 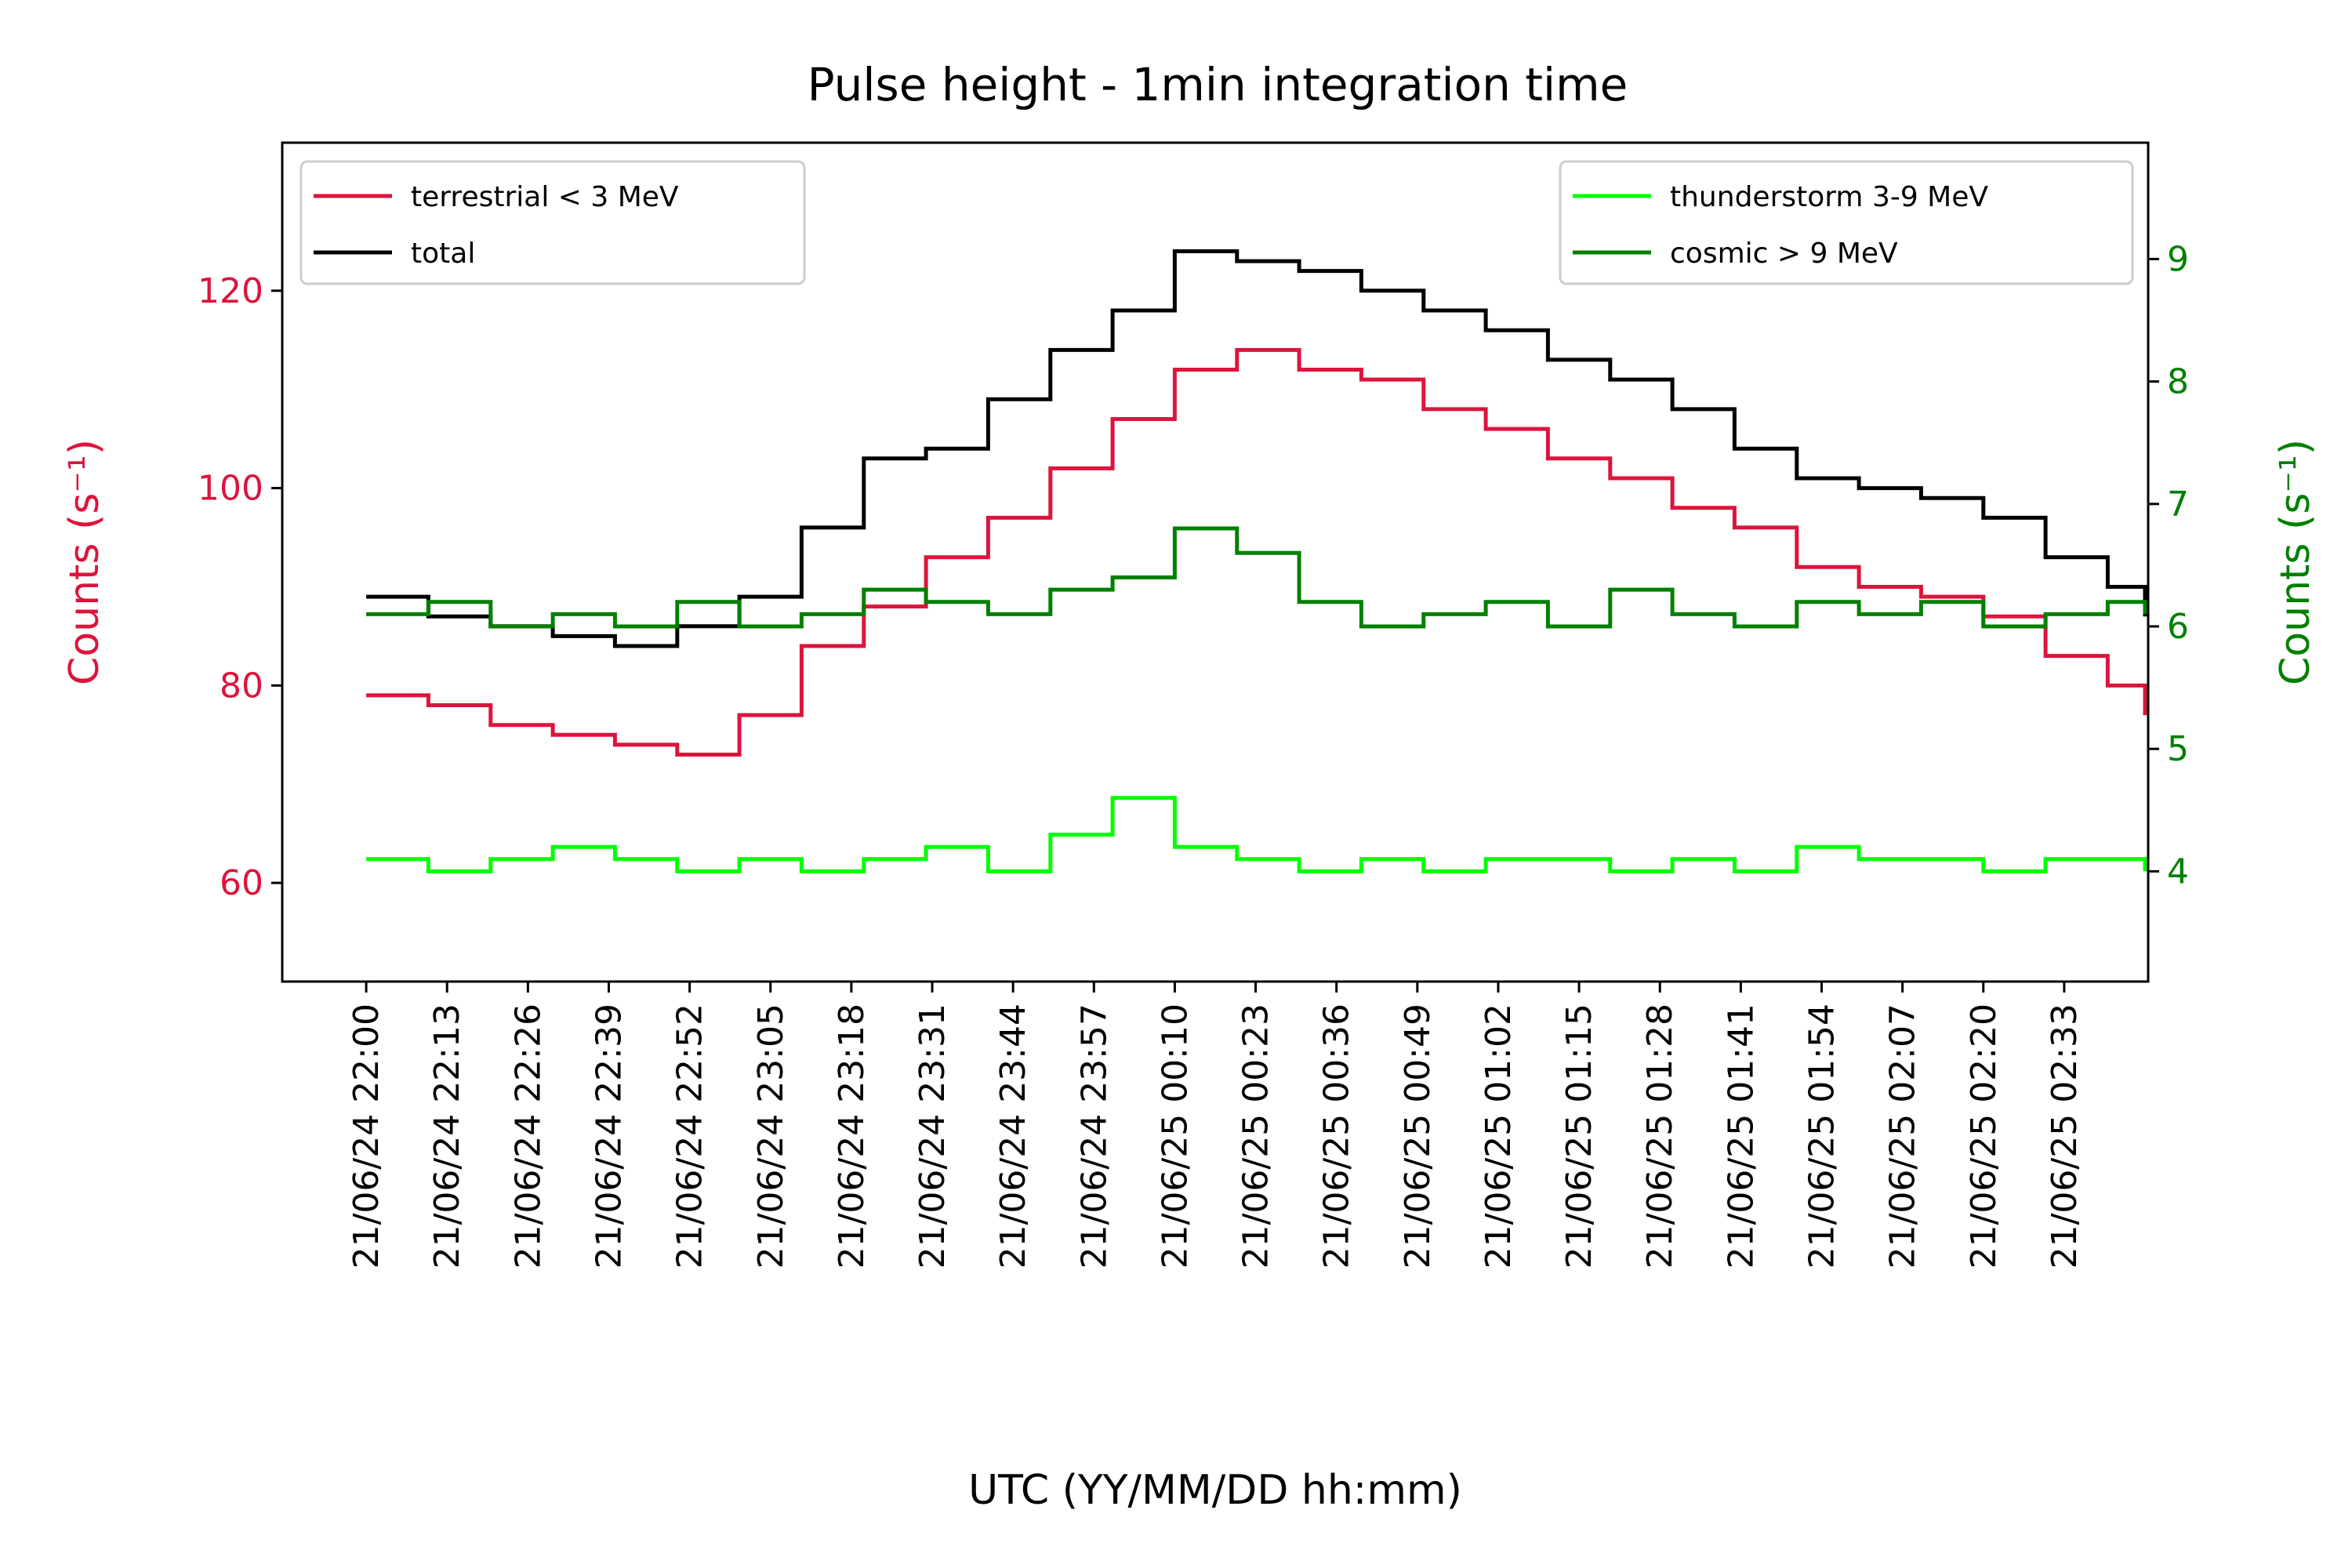 What do you see at coordinates (1337, 1136) in the screenshot?
I see `x-tick-label-12: 21/06/25 00:36` at bounding box center [1337, 1136].